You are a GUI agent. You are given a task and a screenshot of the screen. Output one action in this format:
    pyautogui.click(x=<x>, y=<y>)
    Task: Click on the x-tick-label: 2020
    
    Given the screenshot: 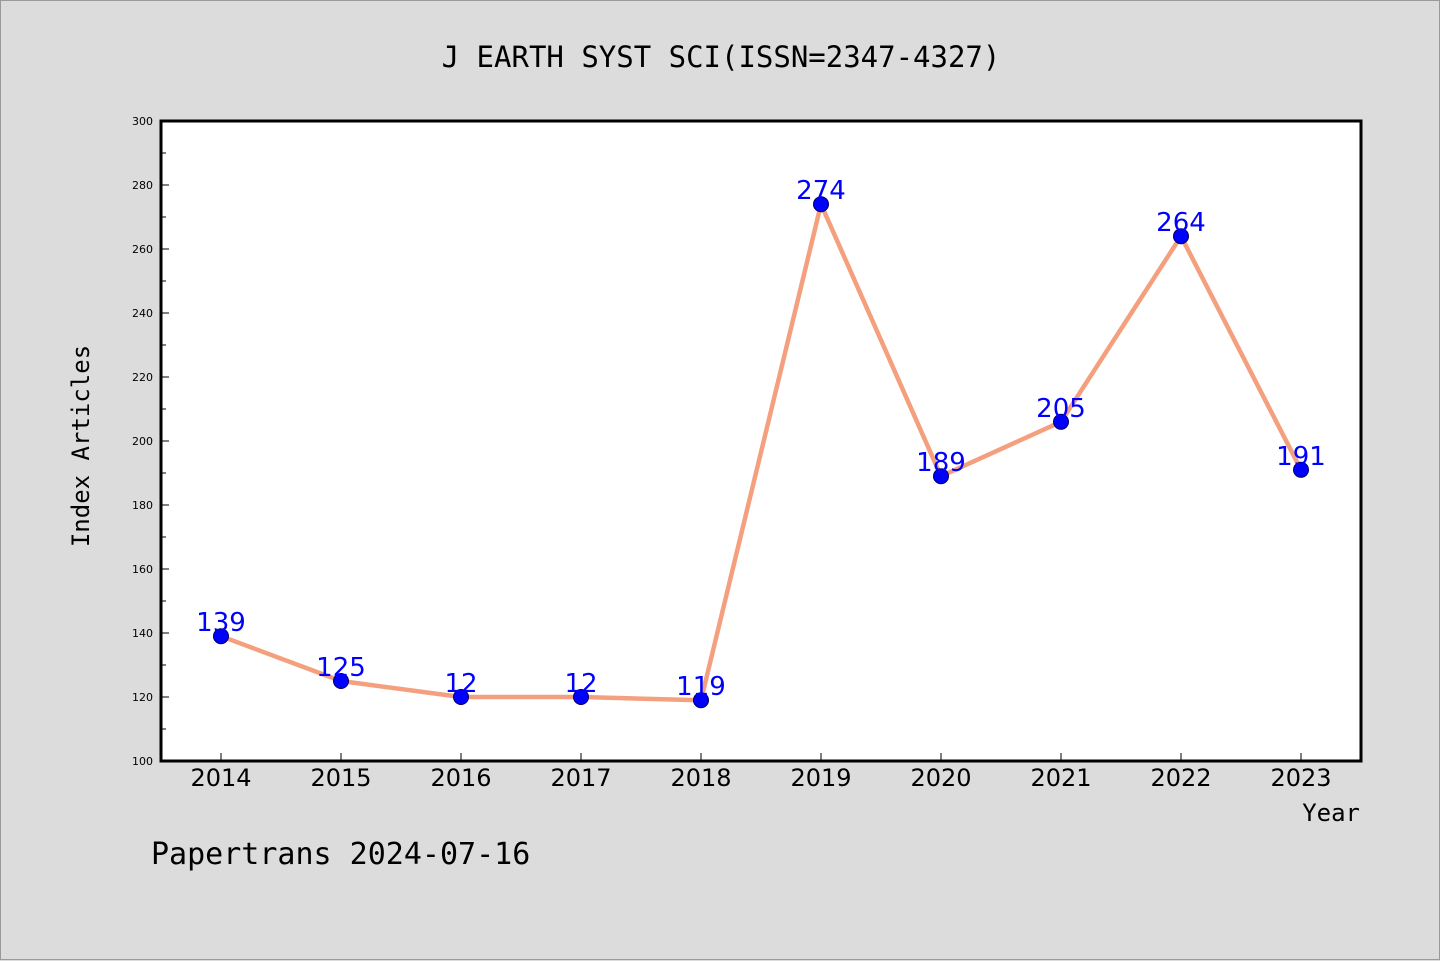 What is the action you would take?
    pyautogui.click(x=940, y=778)
    